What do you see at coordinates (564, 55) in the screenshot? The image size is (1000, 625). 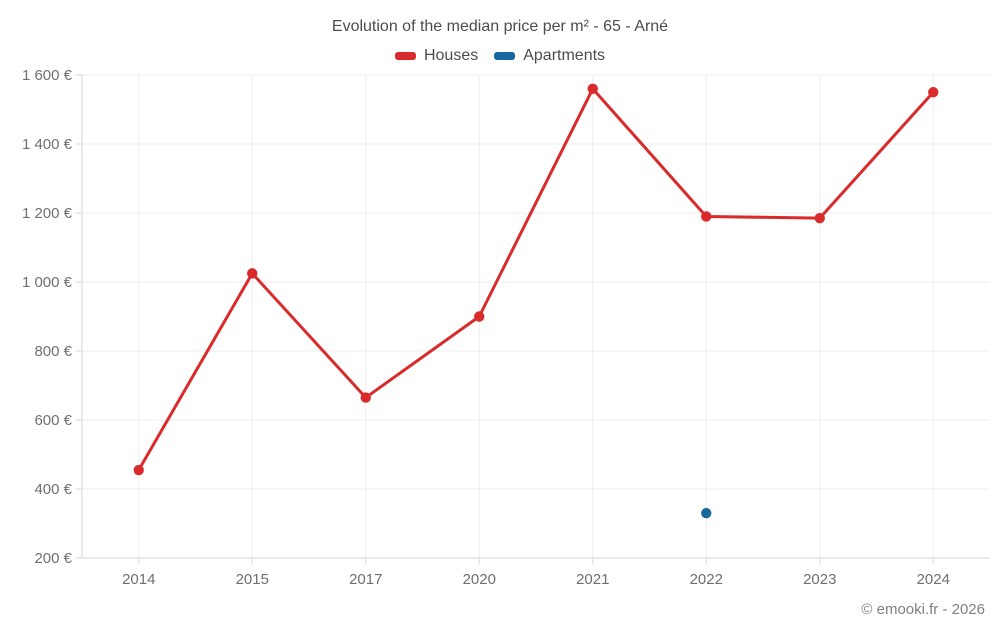 I see `apartments-legend-label: Apartments` at bounding box center [564, 55].